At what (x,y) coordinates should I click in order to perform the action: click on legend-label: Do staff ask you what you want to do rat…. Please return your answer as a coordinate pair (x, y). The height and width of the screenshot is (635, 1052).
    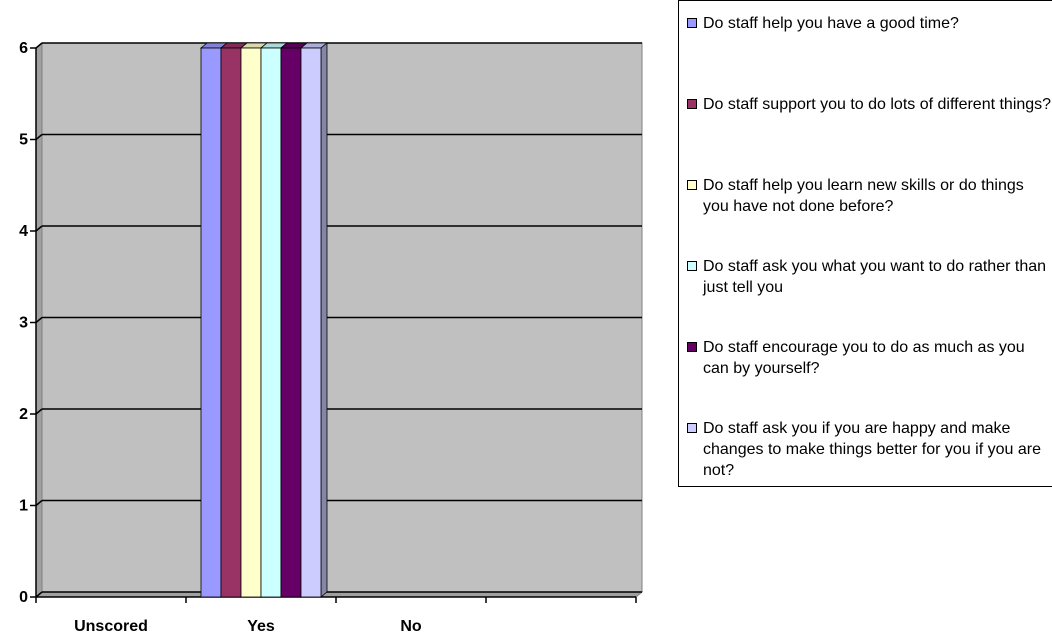
    Looking at the image, I should click on (875, 277).